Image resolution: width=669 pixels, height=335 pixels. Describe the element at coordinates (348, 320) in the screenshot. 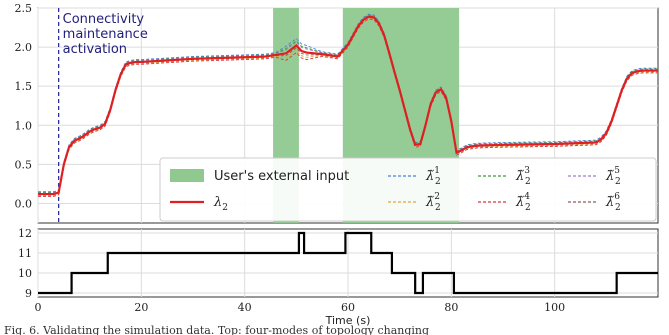

I see `x-axis-label: Time (s)` at that location.